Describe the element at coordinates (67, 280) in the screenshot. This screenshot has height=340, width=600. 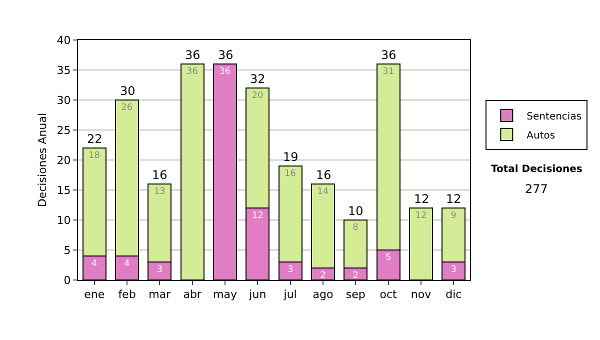
I see `y-tick-label: 0` at that location.